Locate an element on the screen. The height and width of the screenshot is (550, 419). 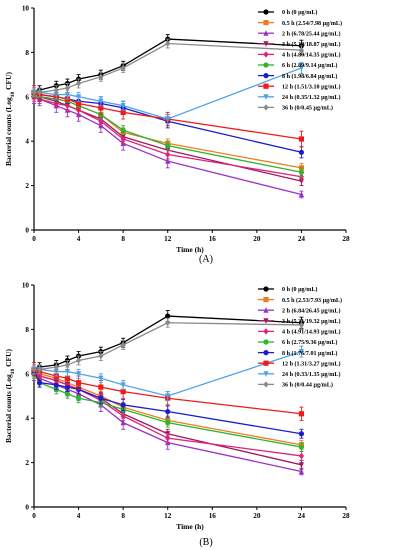
panel-label: (A) is located at coordinates (206, 259).